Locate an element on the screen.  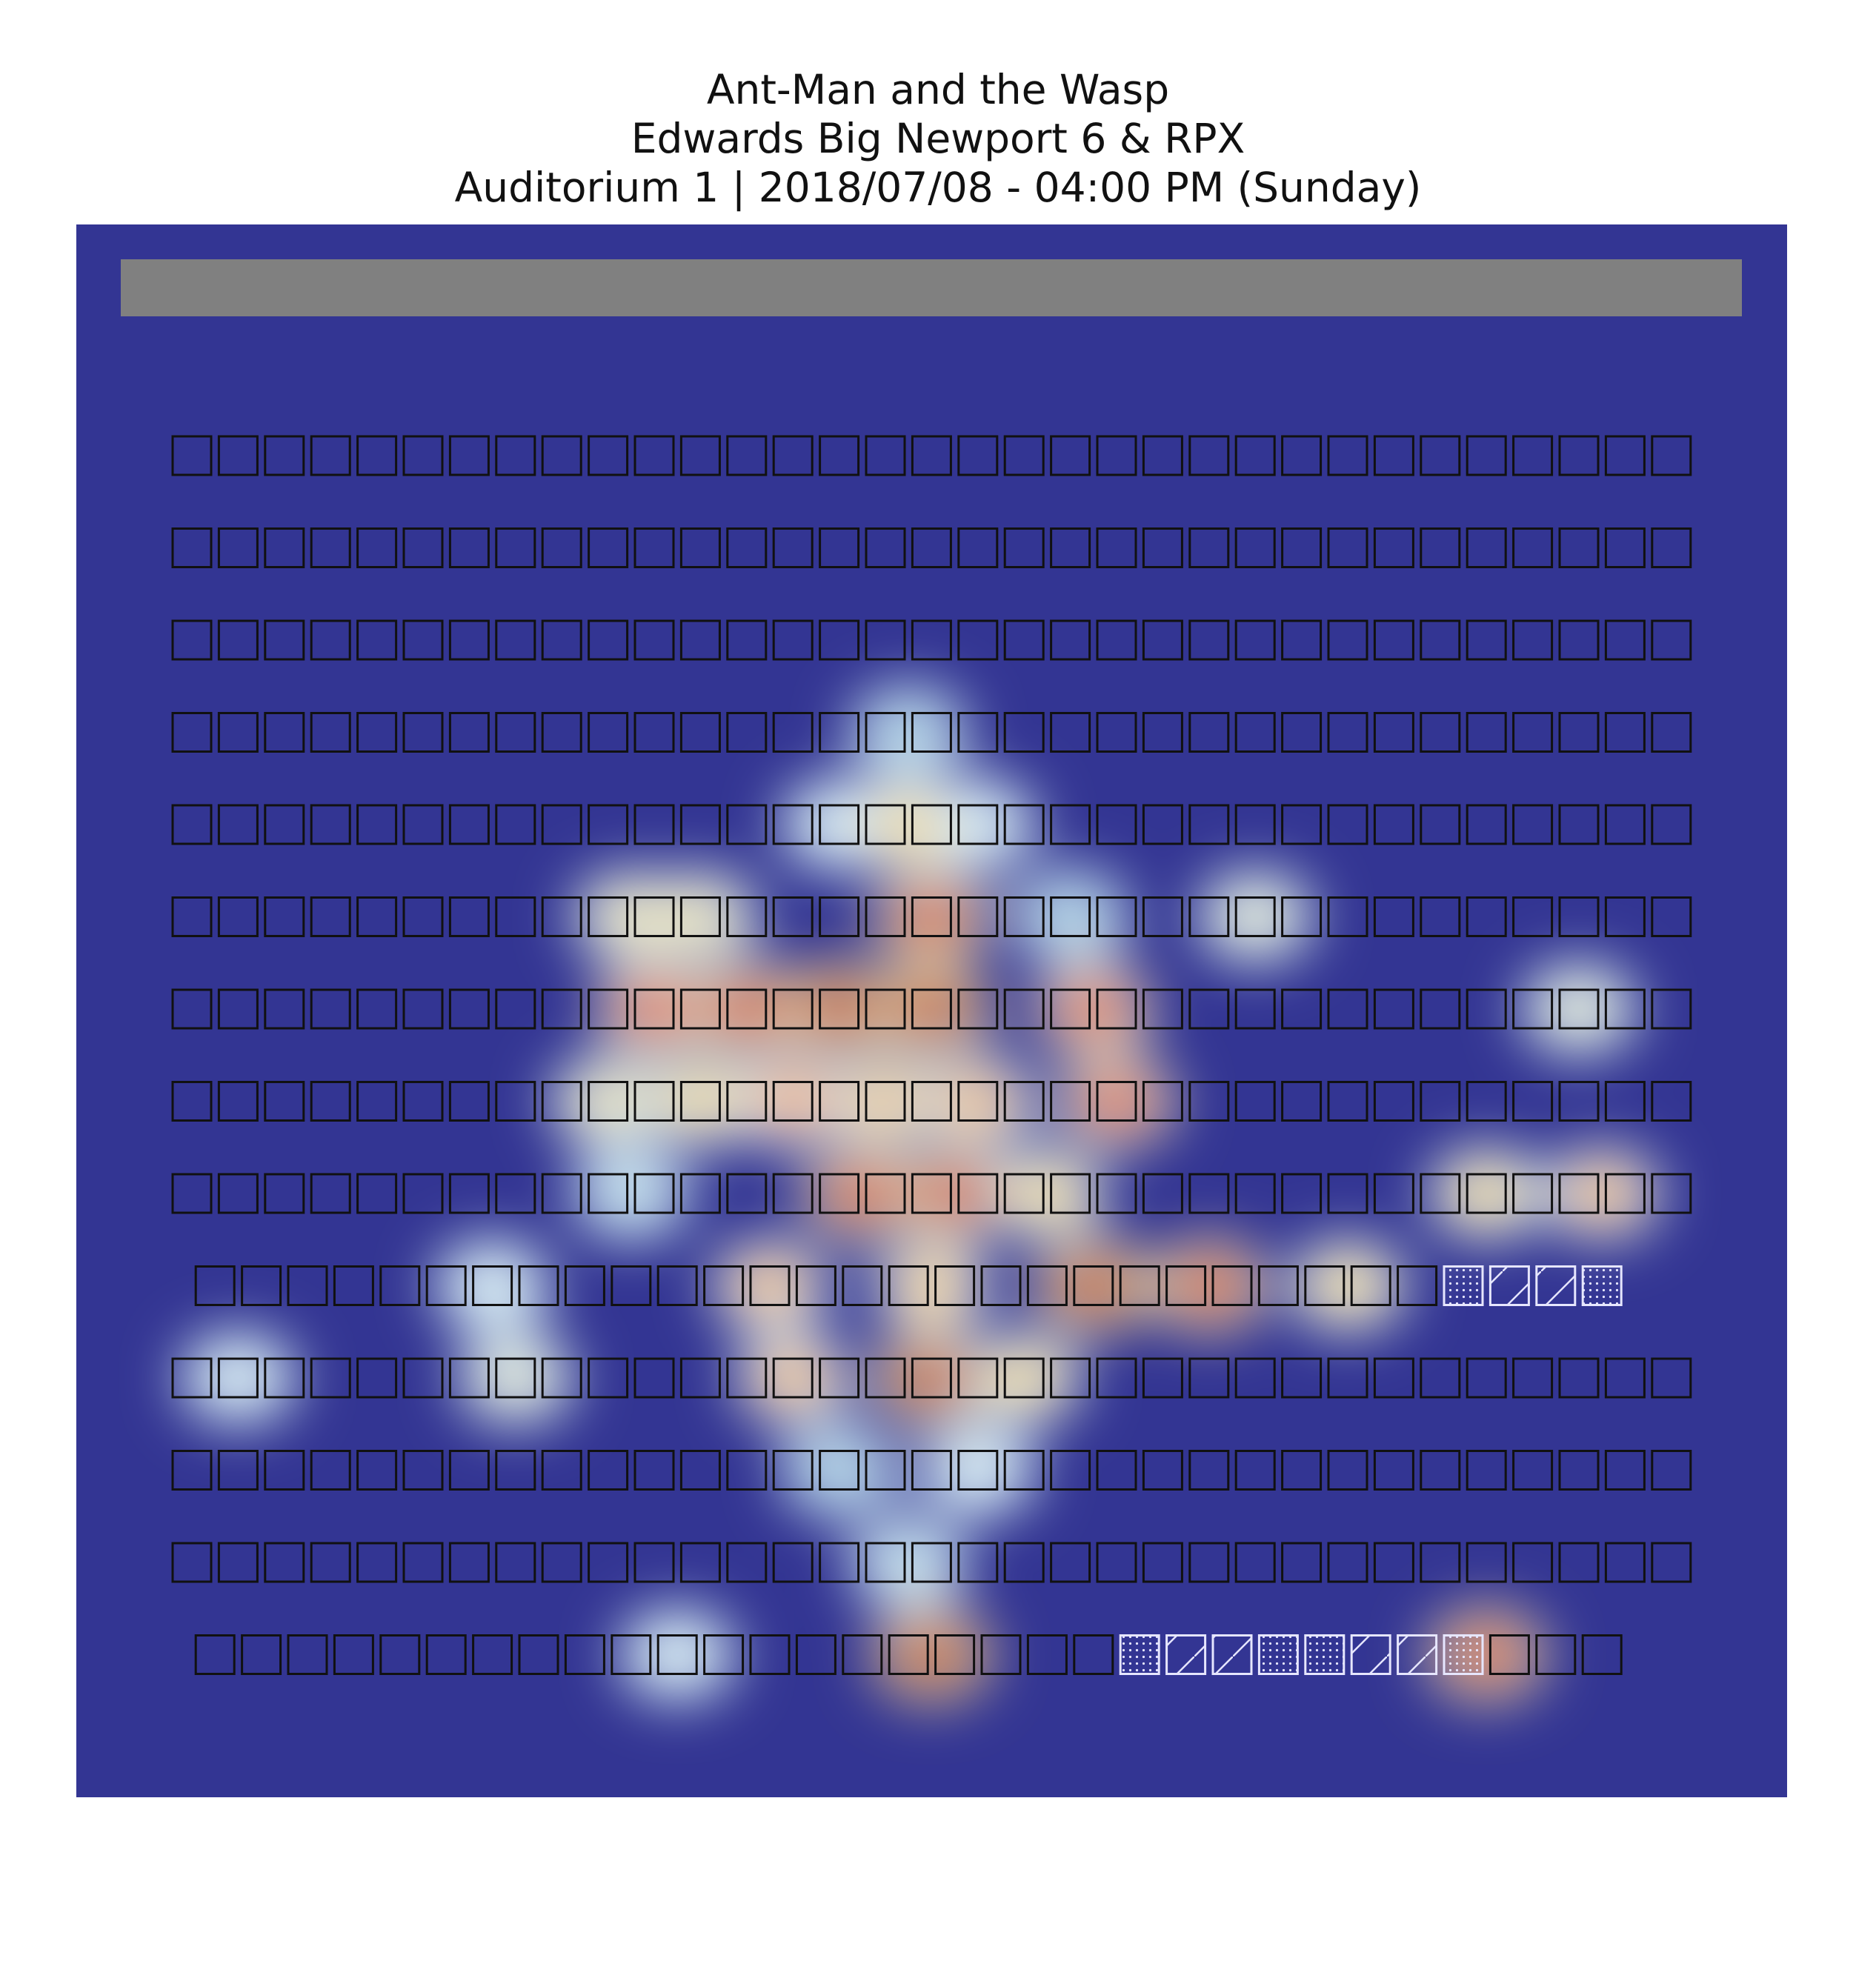
seat-r13-c20 is located at coordinates (1139, 1655).